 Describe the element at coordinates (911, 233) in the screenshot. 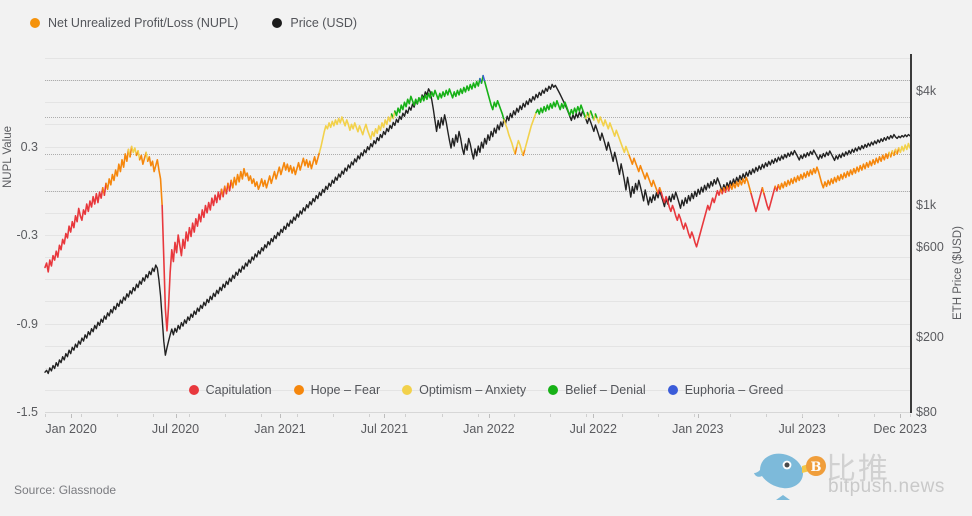

I see `y-axis-right-line` at that location.